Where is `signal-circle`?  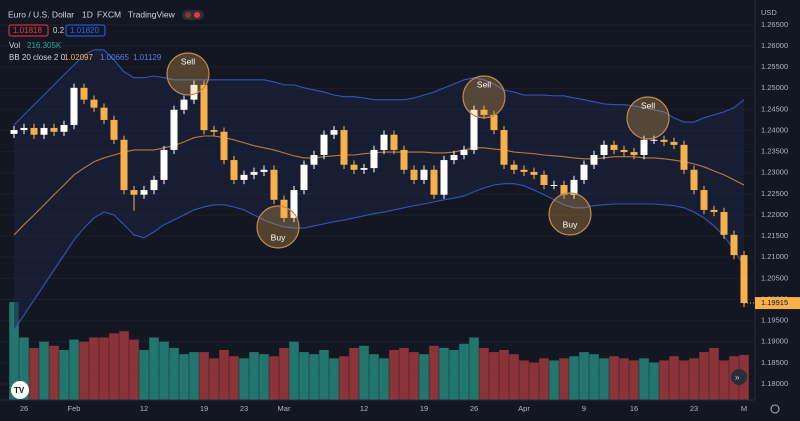 signal-circle is located at coordinates (570, 214).